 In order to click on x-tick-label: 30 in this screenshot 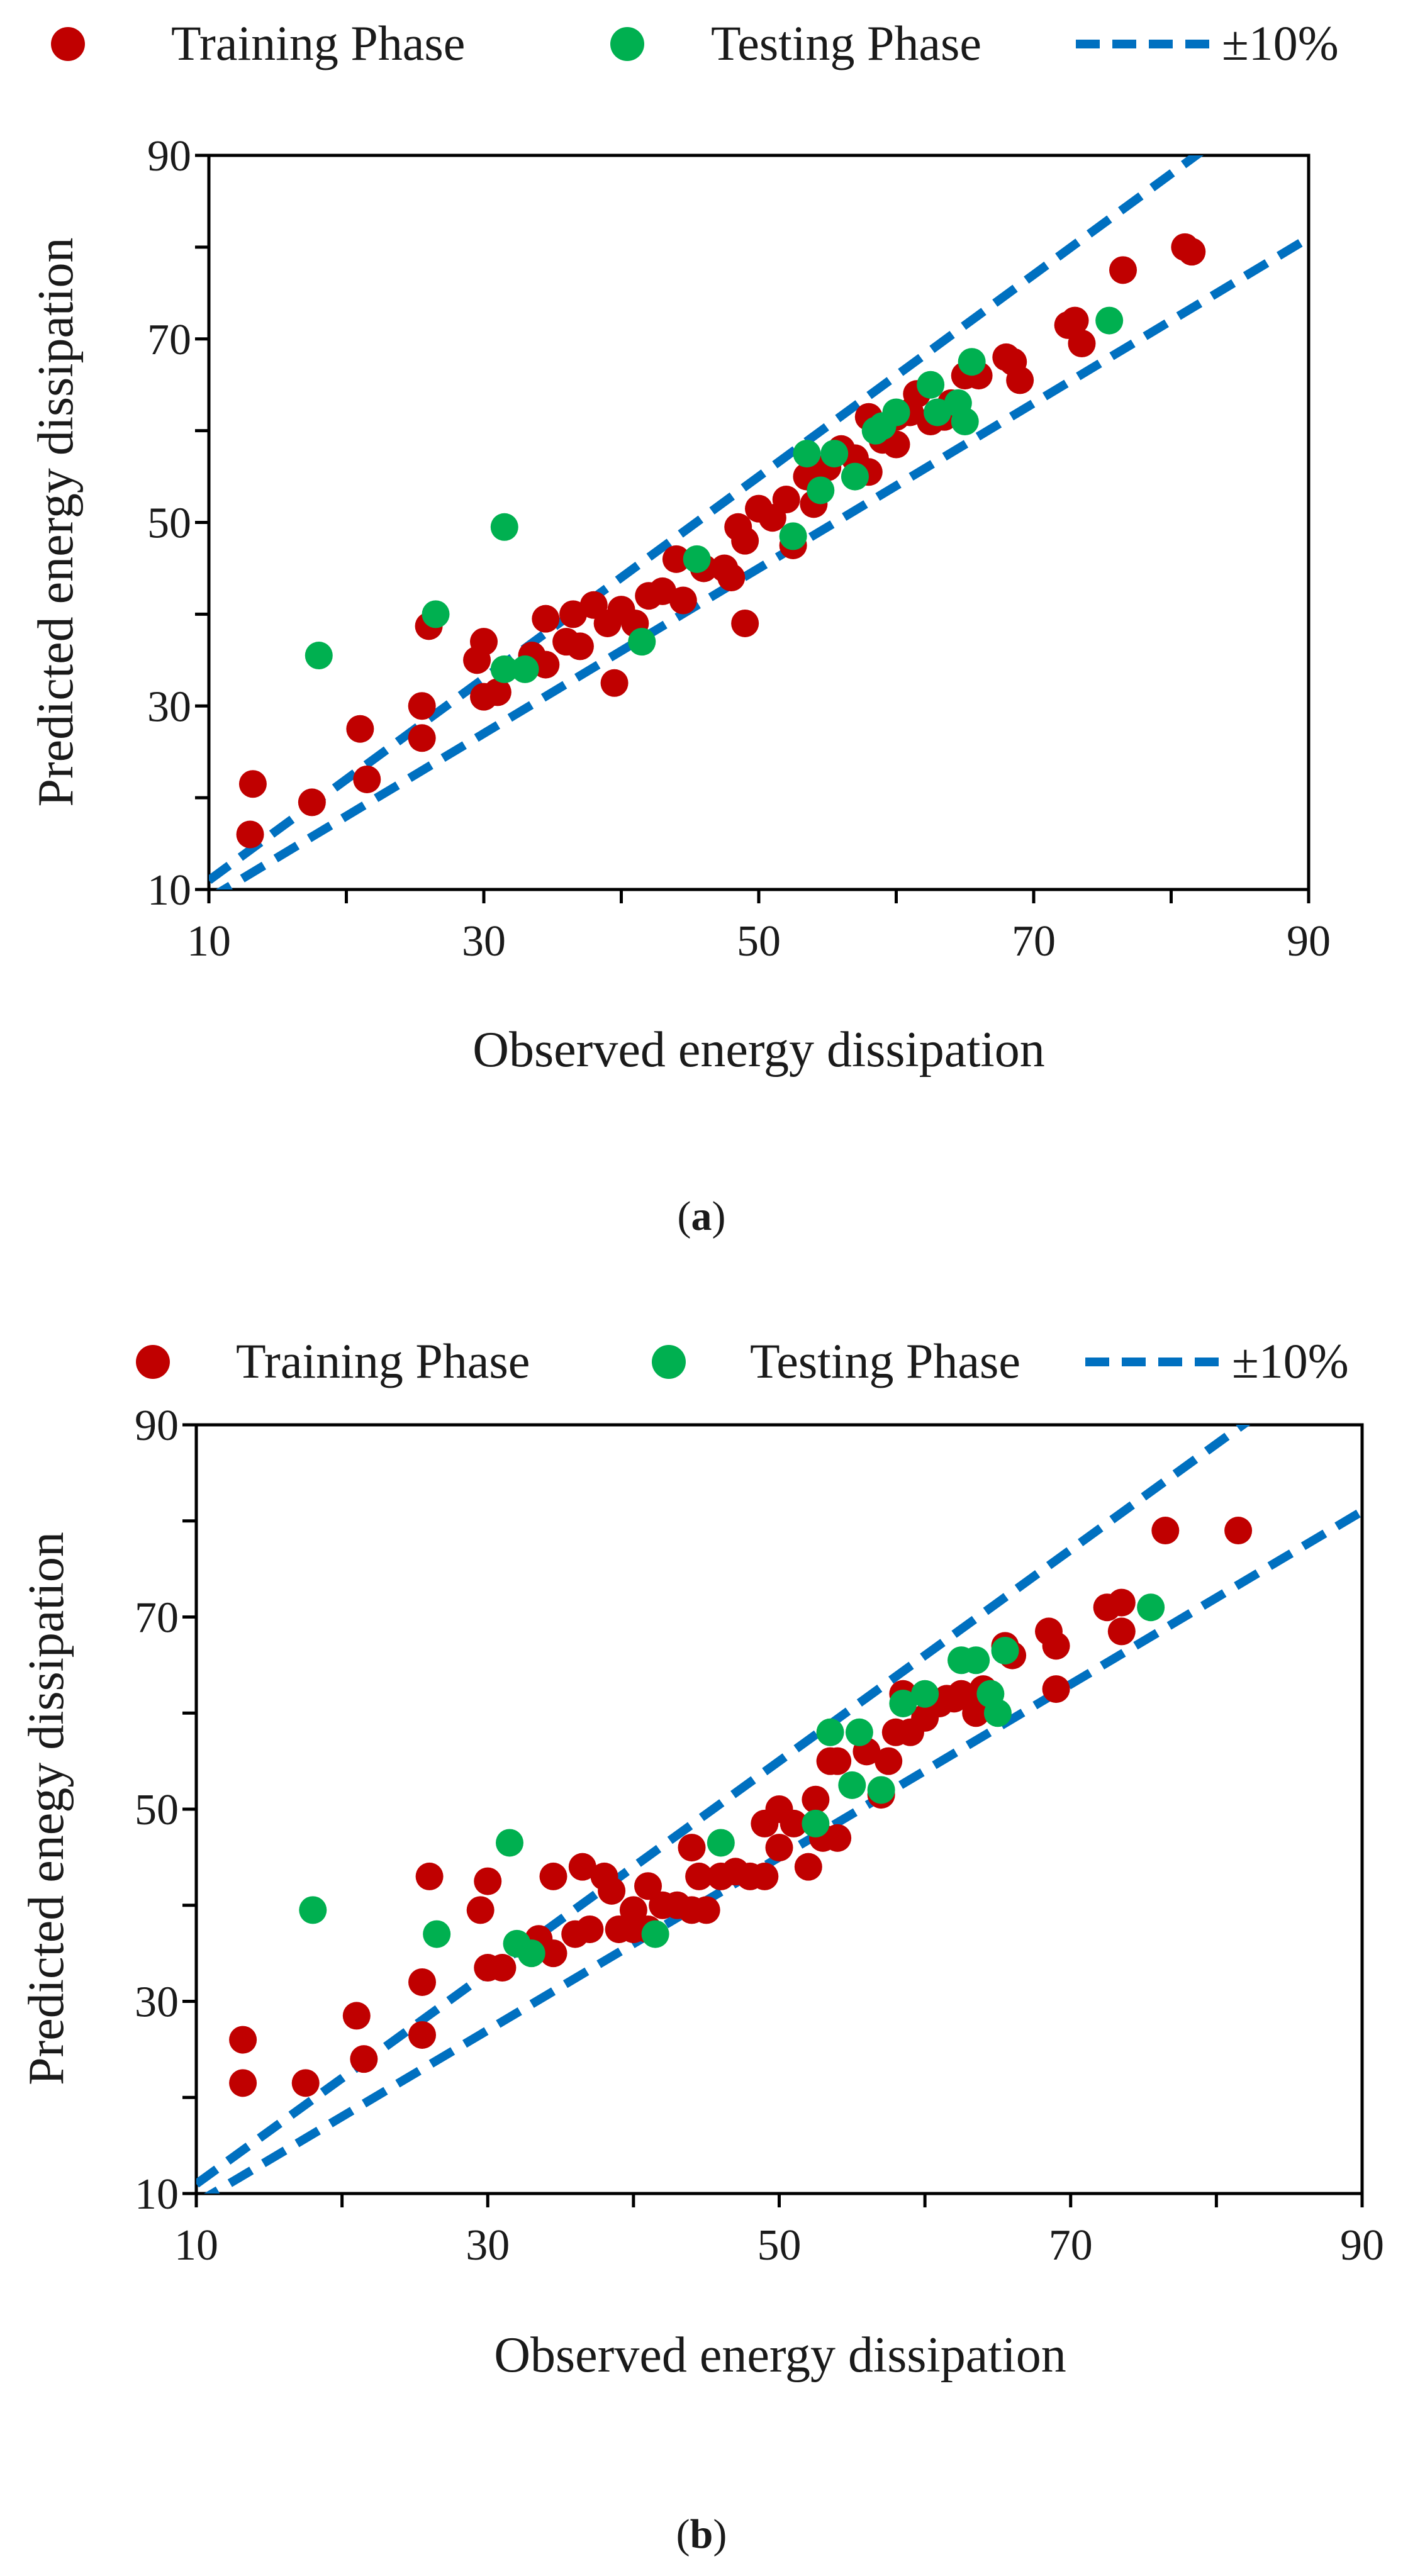, I will do `click(484, 941)`.